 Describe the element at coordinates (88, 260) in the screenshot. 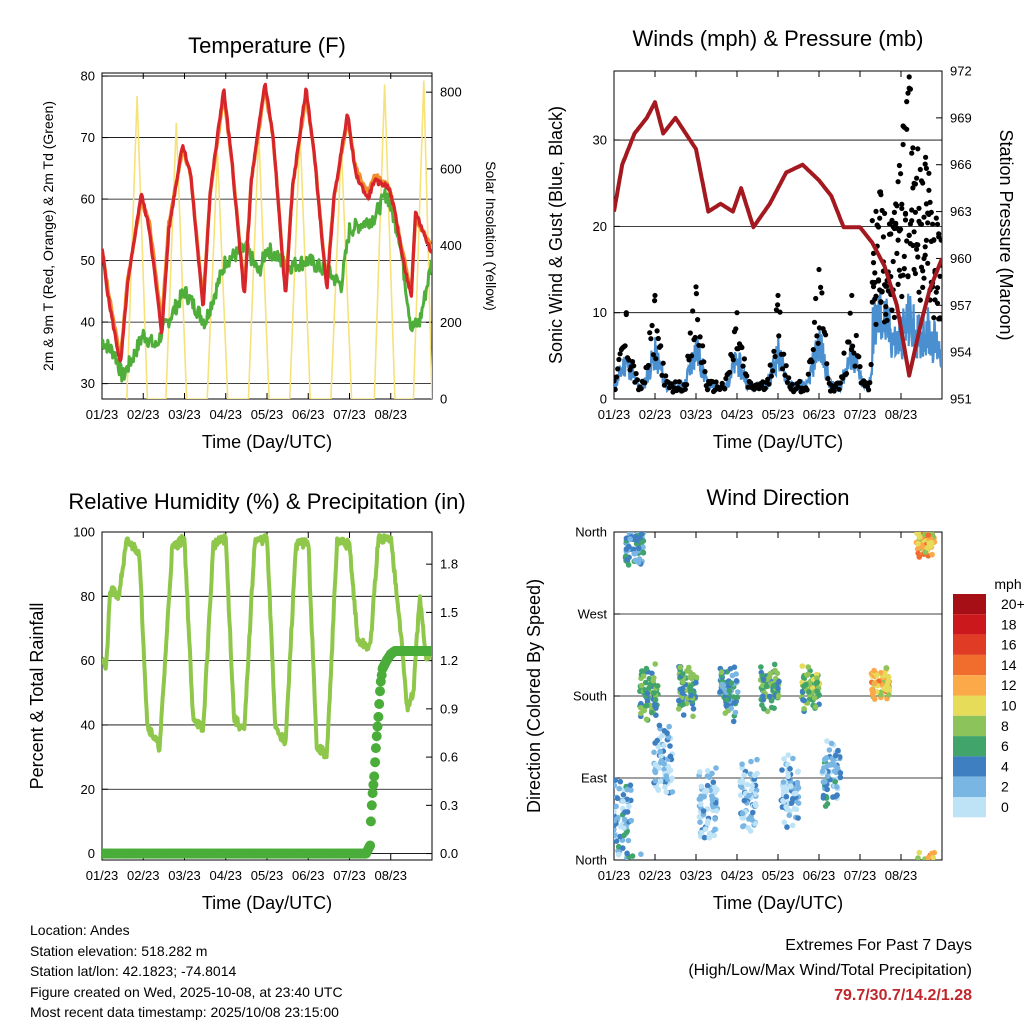

I see `y-tick-label: 50` at that location.